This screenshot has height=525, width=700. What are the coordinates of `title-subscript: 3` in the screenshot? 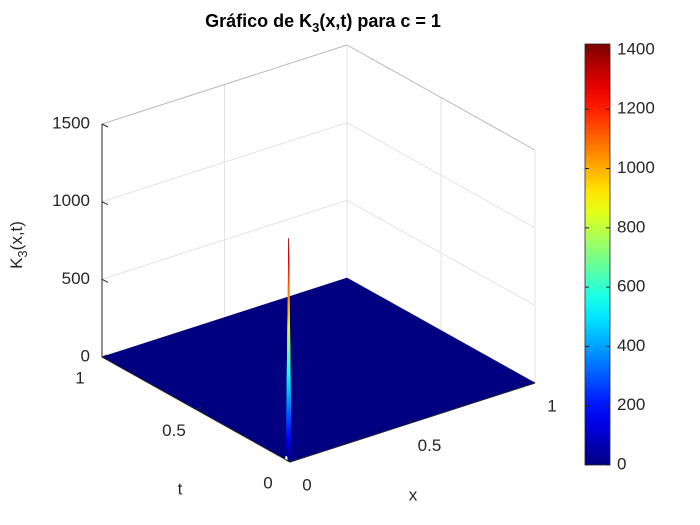 It's located at (315, 27).